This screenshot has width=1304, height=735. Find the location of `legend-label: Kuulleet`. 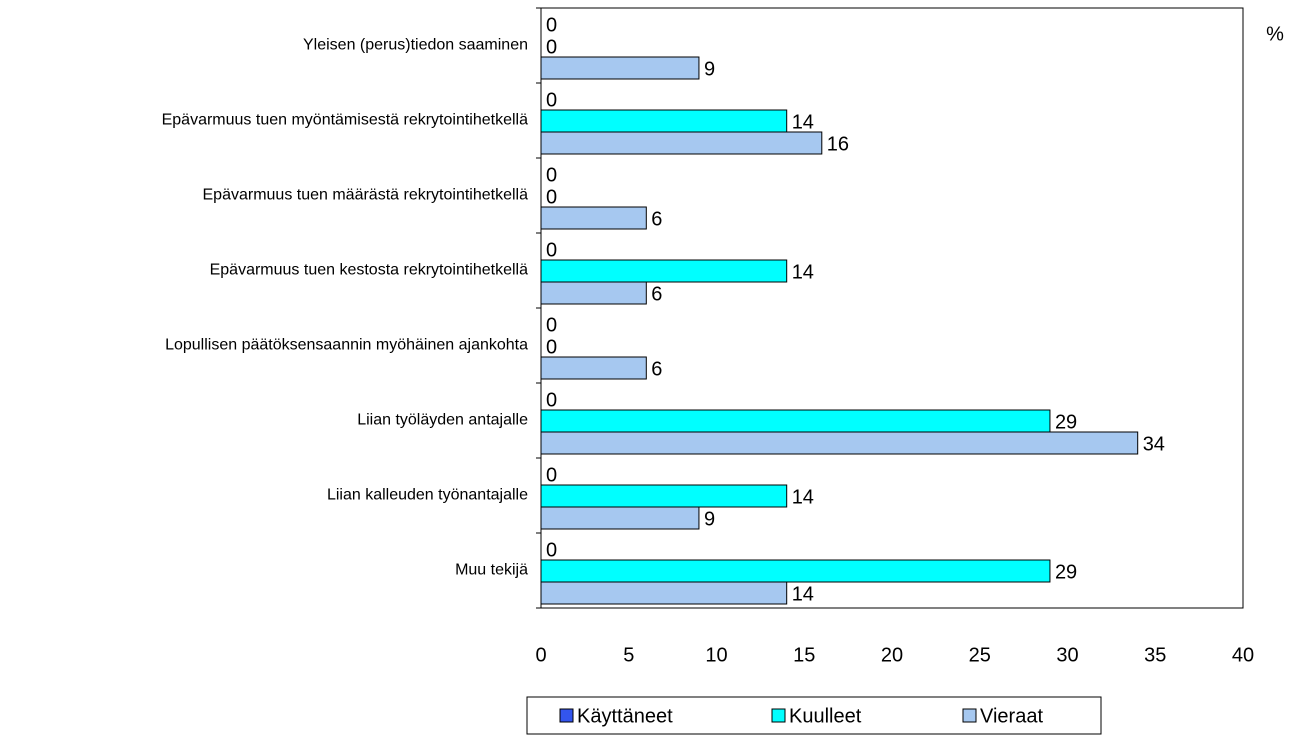

legend-label: Kuulleet is located at coordinates (825, 716).